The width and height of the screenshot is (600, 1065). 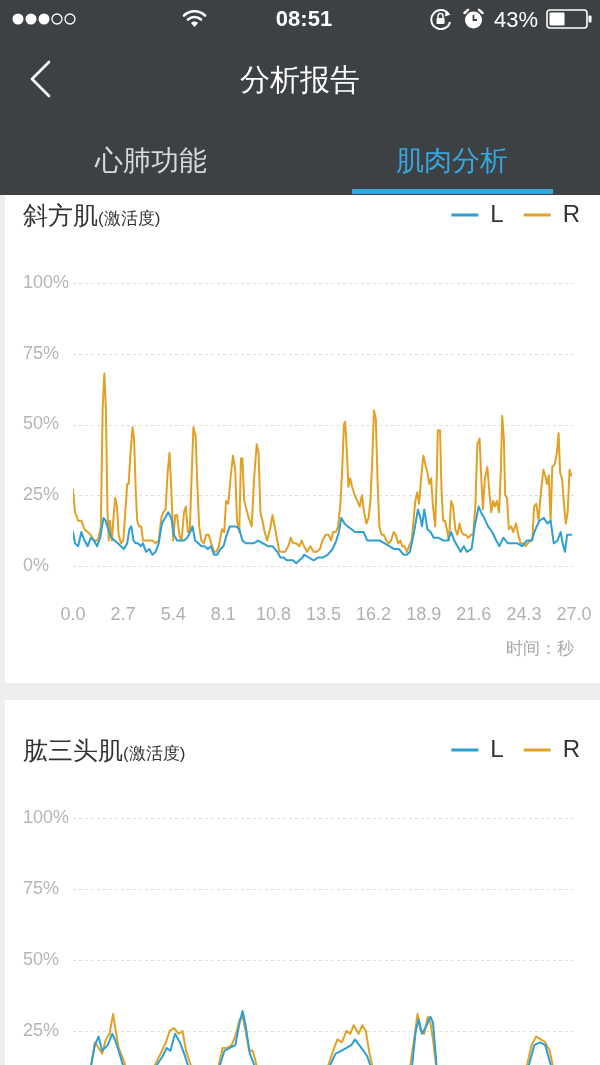 I want to click on x-tick-label: 16.2, so click(x=374, y=613).